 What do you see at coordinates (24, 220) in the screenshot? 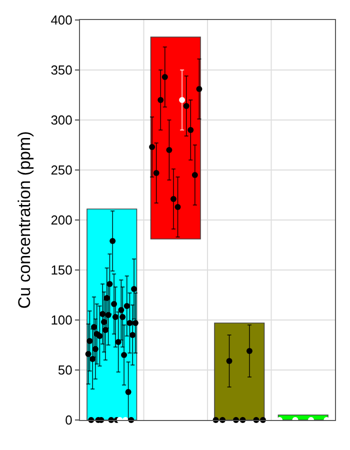
I see `y-axis-title: Cu concentration (ppm)` at bounding box center [24, 220].